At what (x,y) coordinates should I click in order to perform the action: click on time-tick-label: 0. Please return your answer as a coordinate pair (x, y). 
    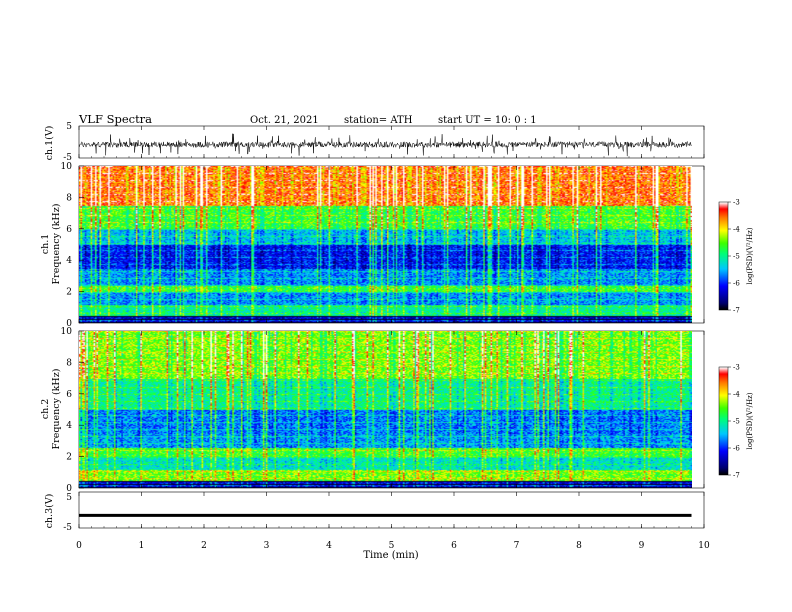
    Looking at the image, I should click on (79, 546).